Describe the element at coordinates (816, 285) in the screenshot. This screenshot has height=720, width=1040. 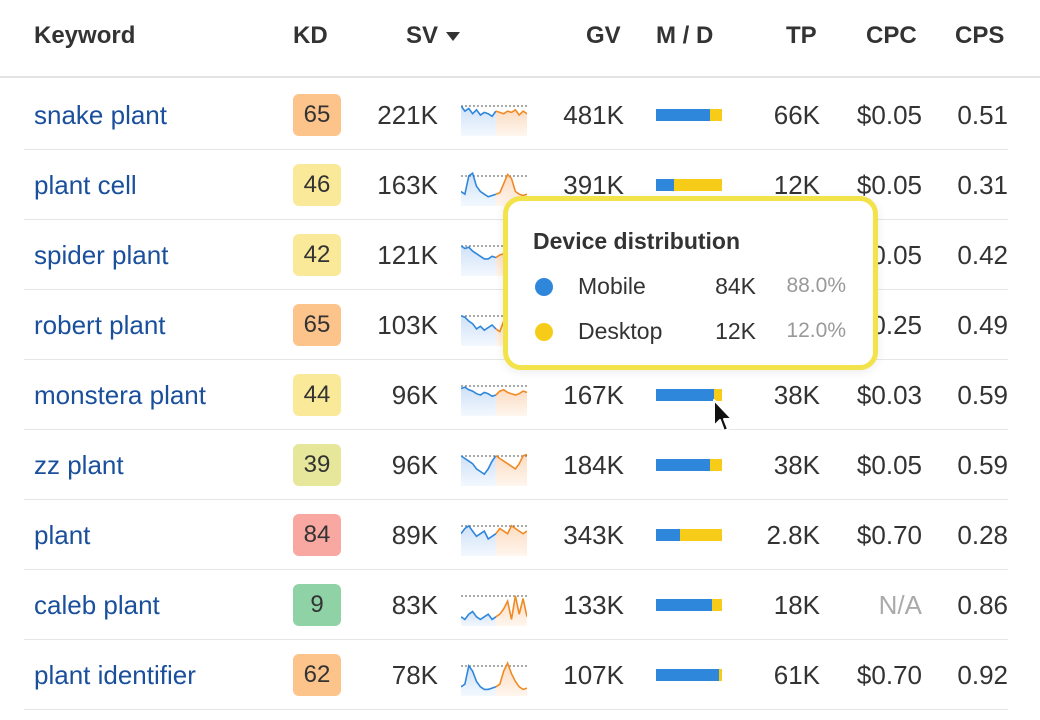
I see `tooltip-mobile-percent: 88.0%` at that location.